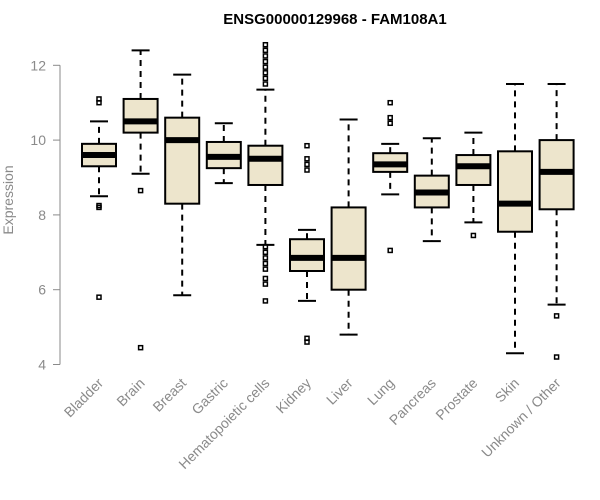  I want to click on x-tick-label: Kidney, so click(294, 396).